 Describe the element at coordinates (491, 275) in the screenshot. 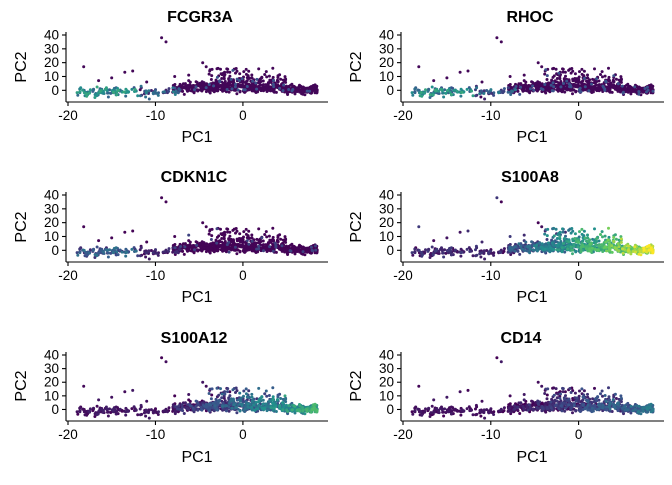

I see `x-tick-label: -10` at that location.